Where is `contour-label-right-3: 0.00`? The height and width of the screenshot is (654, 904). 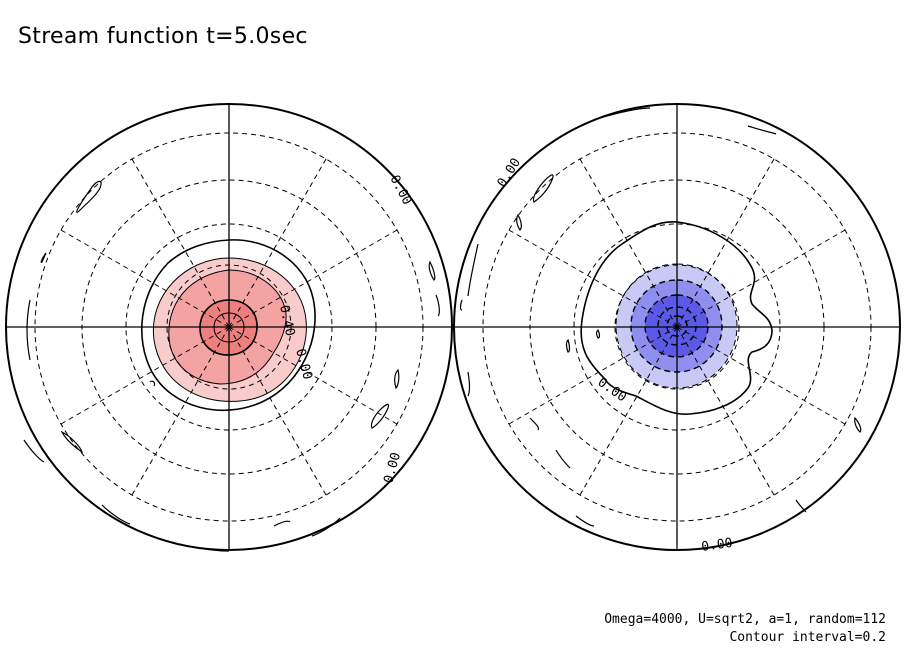 contour-label-right-3: 0.00 is located at coordinates (716, 545).